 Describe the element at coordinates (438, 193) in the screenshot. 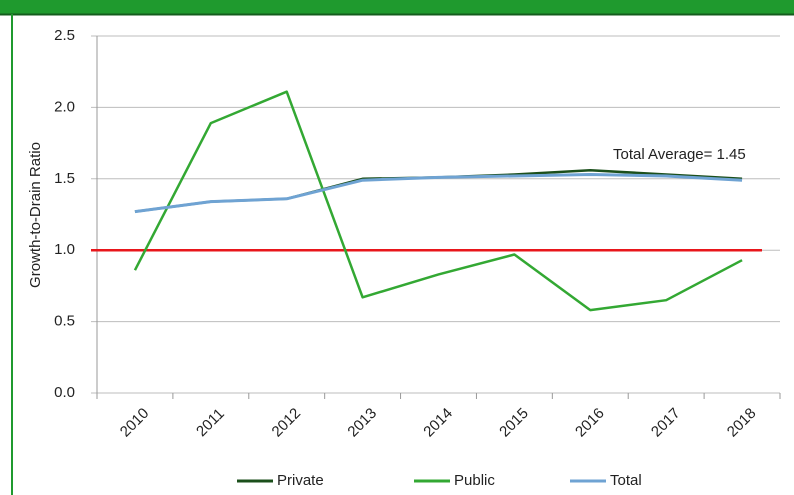

I see `series-line` at that location.